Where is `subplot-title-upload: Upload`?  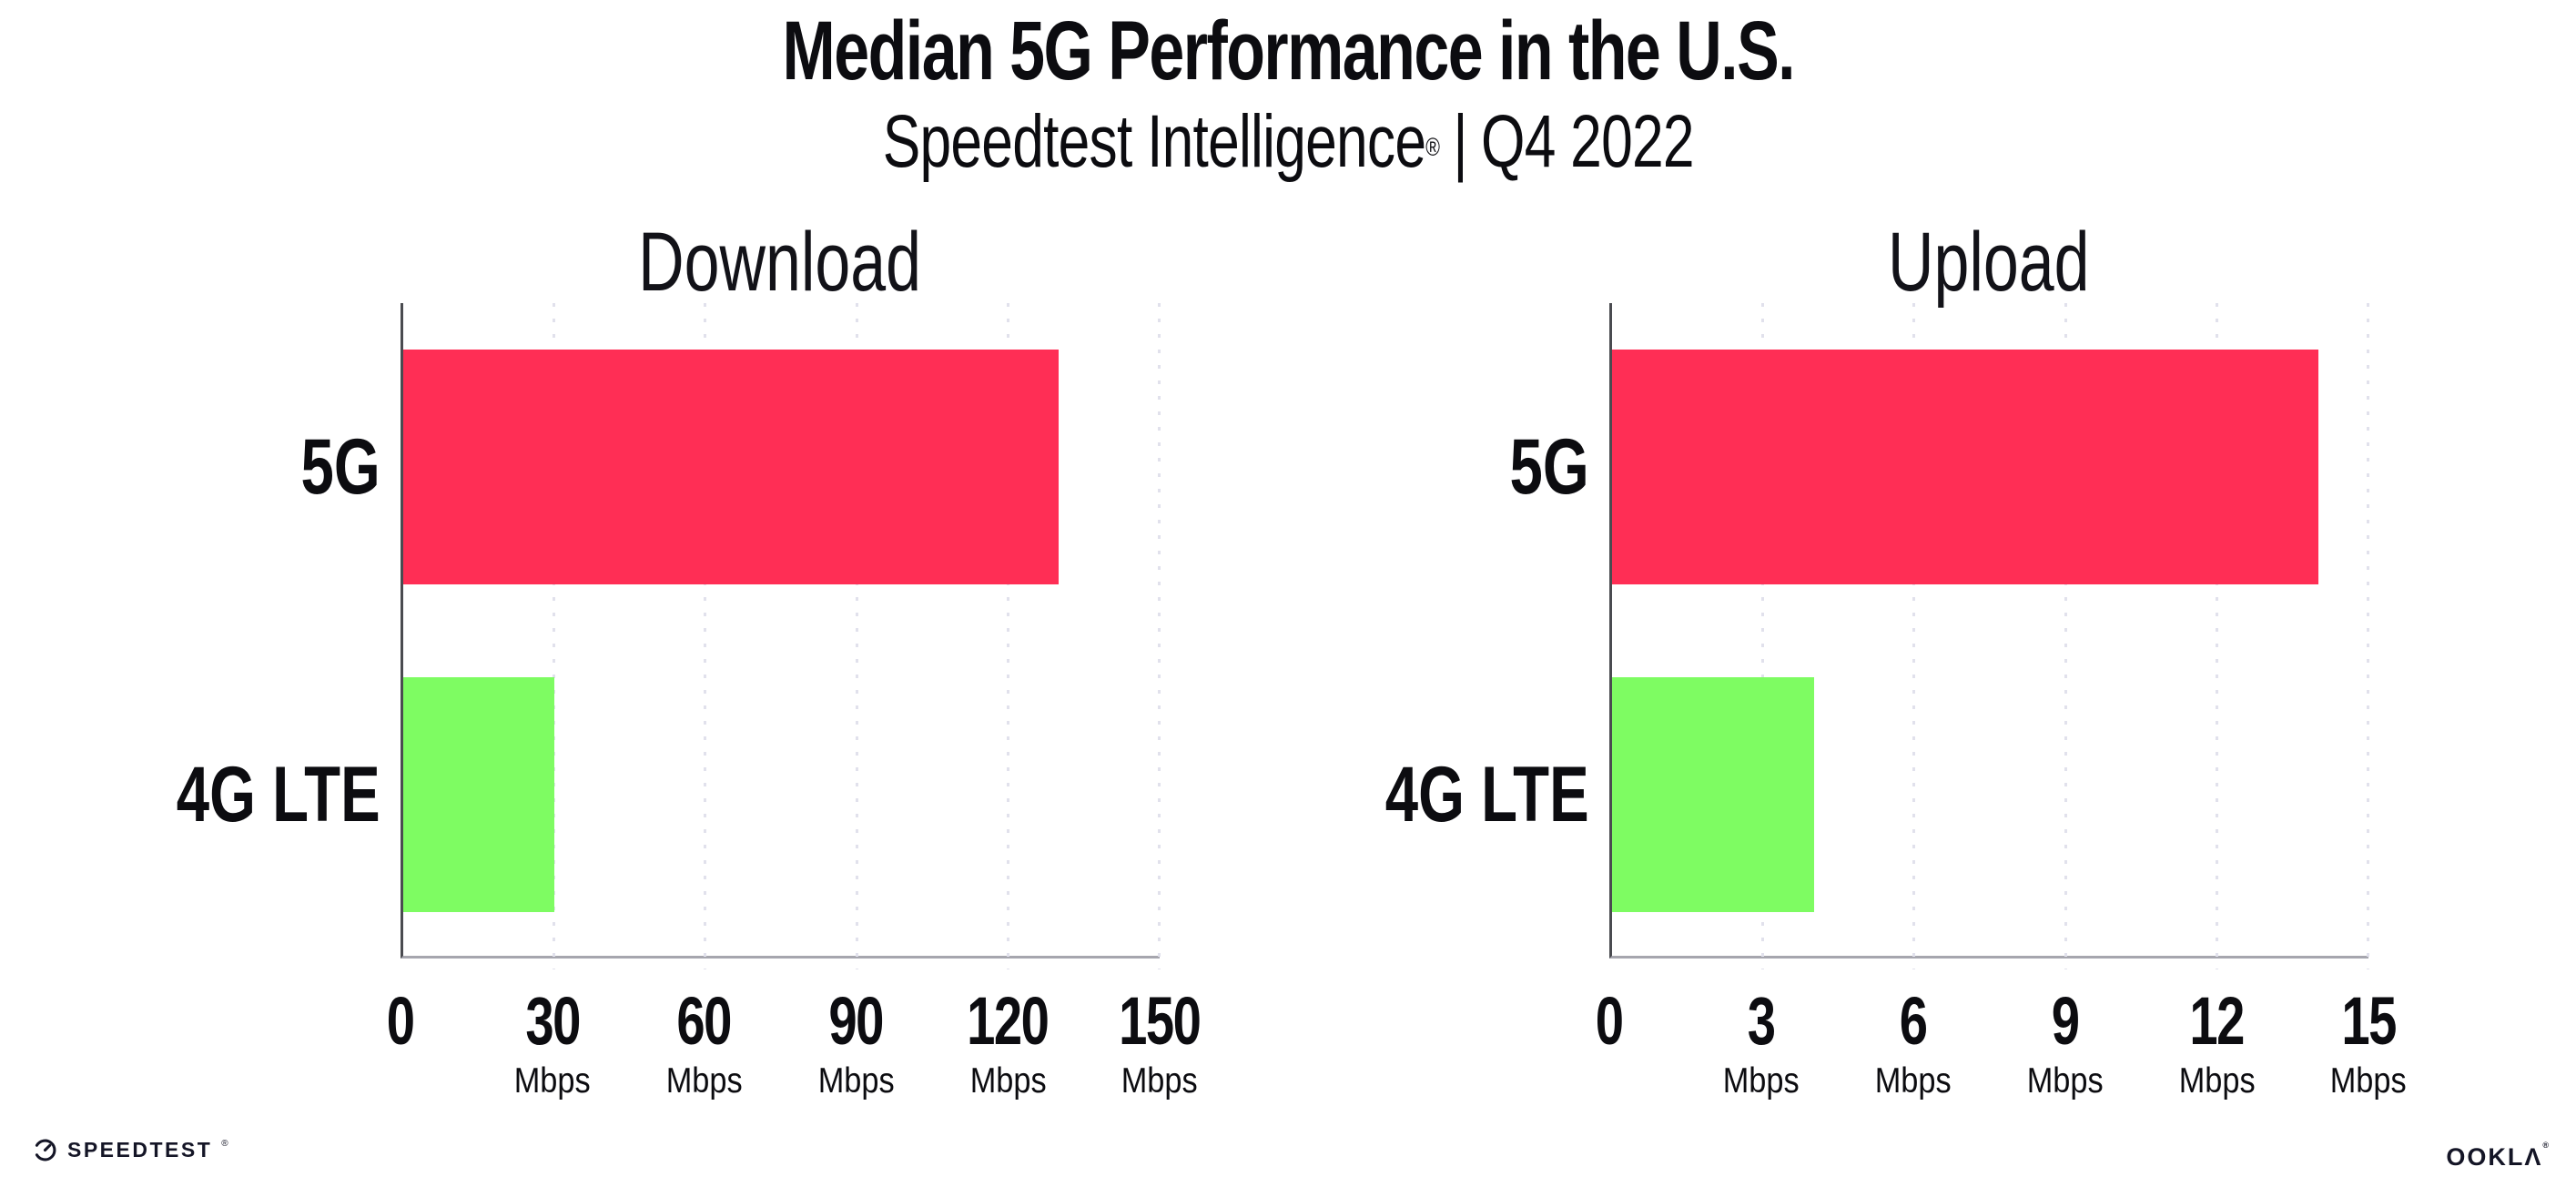
subplot-title-upload: Upload is located at coordinates (1988, 262).